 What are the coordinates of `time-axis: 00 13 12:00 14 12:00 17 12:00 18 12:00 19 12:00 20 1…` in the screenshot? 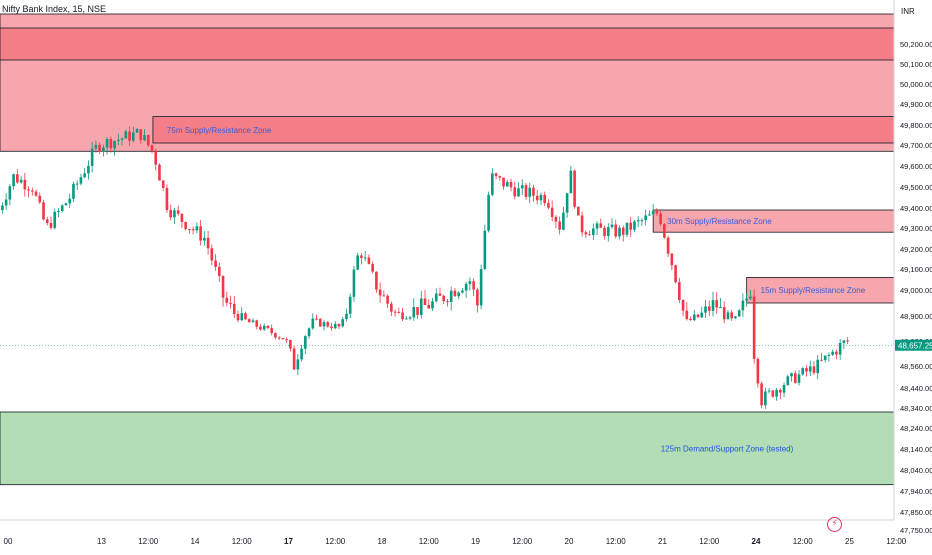 It's located at (453, 532).